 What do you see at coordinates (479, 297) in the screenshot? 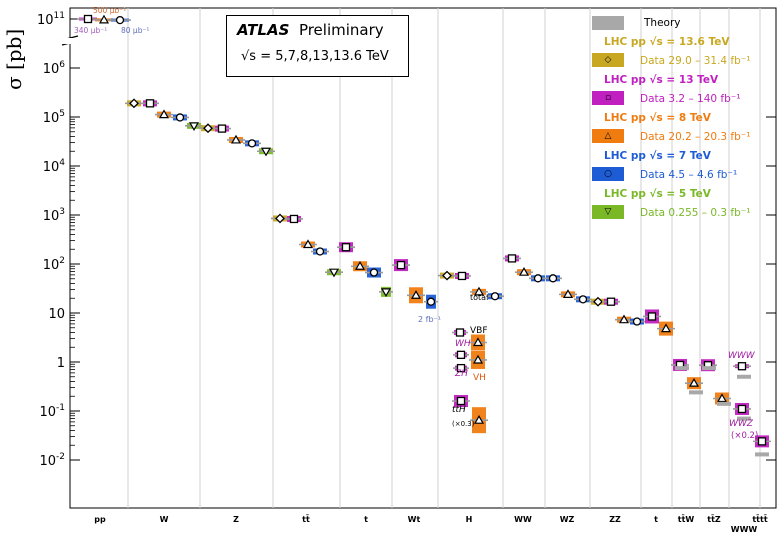
I see `annotation-label: total` at bounding box center [479, 297].